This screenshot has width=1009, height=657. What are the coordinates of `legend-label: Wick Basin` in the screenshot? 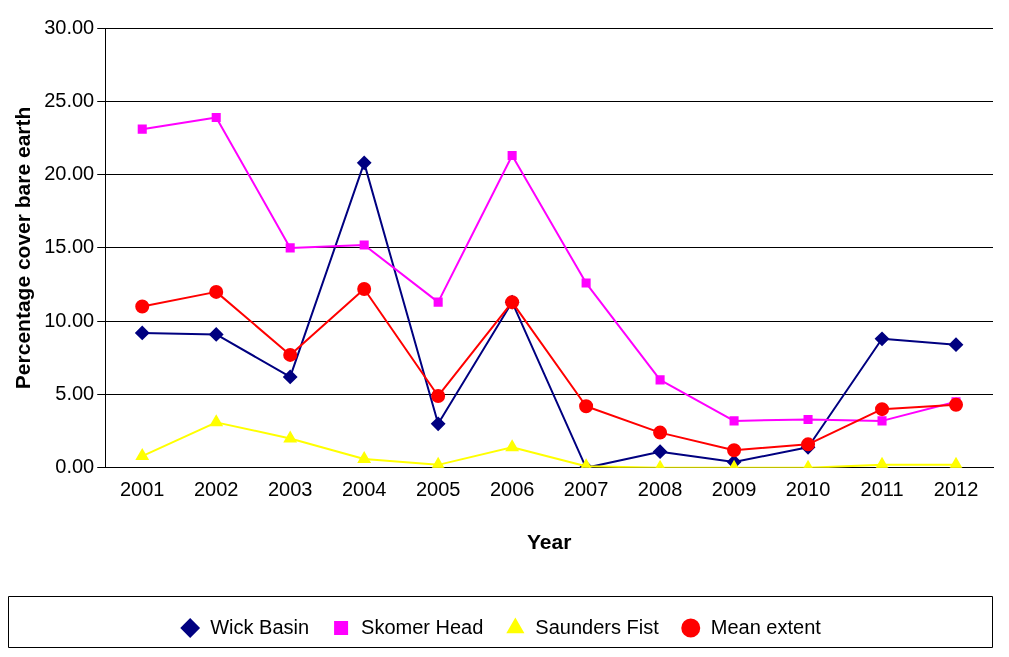 It's located at (260, 626).